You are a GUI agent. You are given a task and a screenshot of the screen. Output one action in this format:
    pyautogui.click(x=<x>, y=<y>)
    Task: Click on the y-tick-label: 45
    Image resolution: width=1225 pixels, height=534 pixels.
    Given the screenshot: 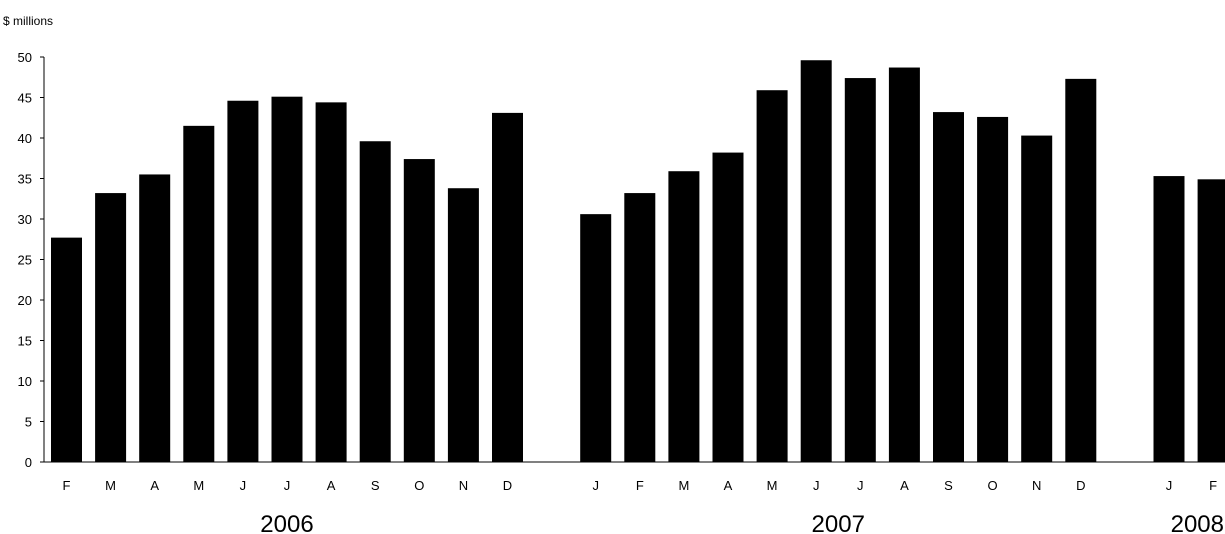 What is the action you would take?
    pyautogui.click(x=25, y=98)
    